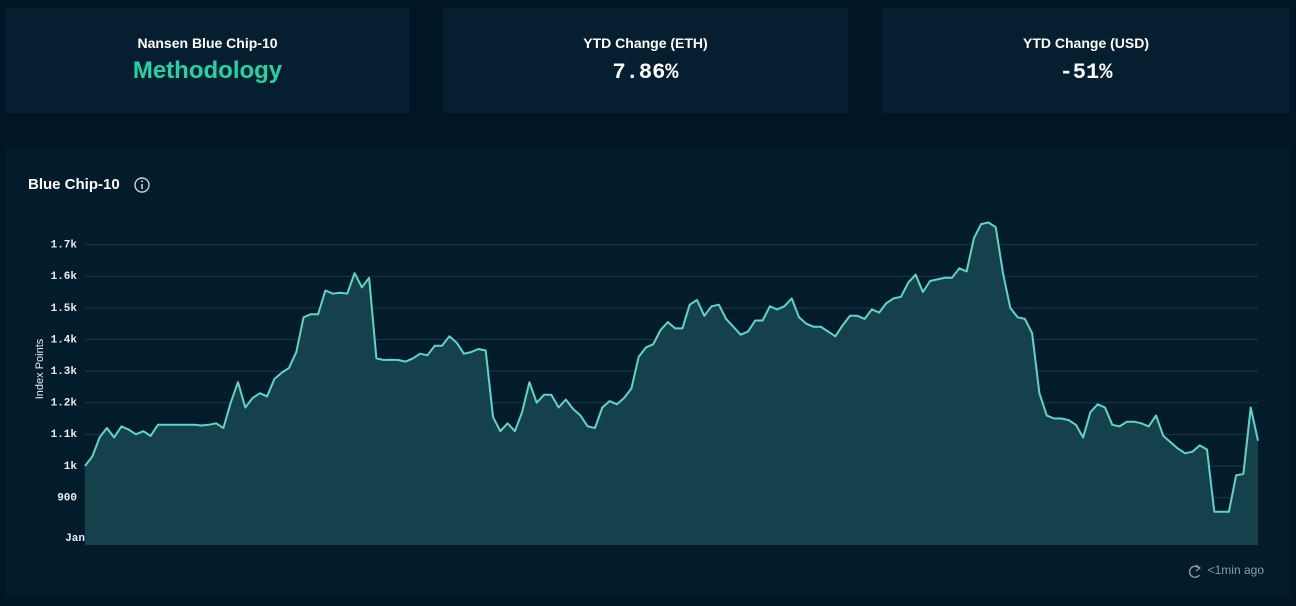 This screenshot has height=606, width=1296. What do you see at coordinates (64, 404) in the screenshot?
I see `y-tick-label: 1.2k` at bounding box center [64, 404].